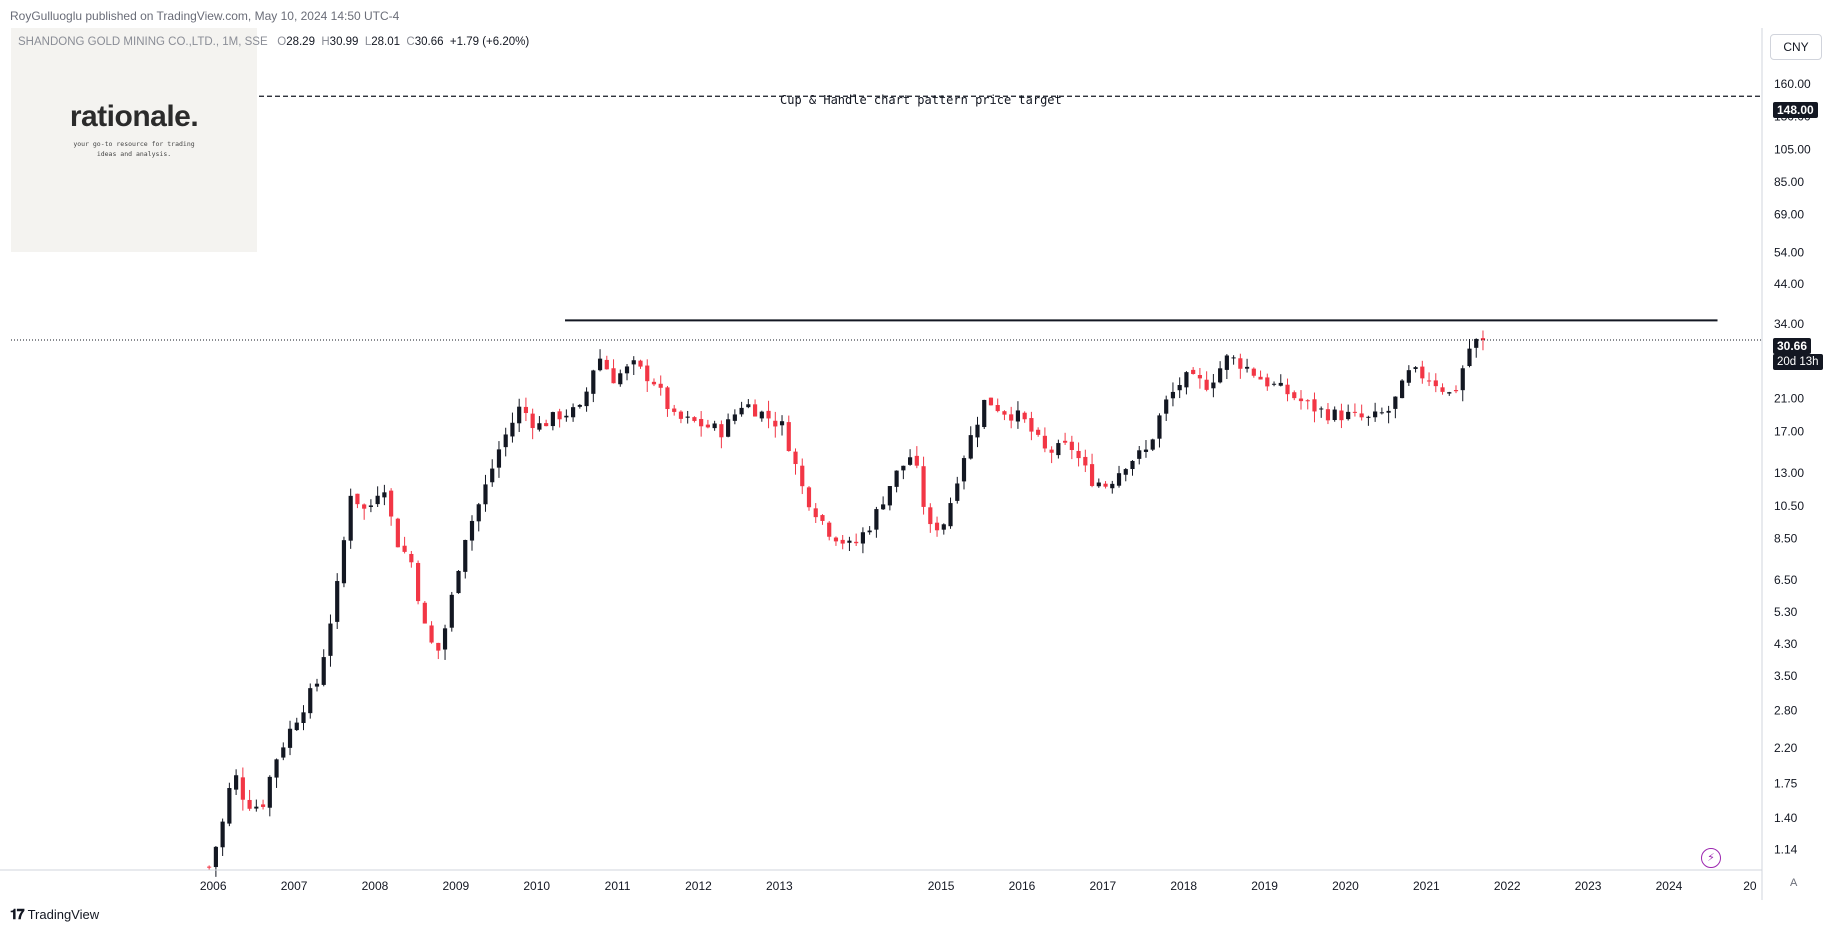  Describe the element at coordinates (1789, 252) in the screenshot. I see `y-tick-label: 54.00` at that location.